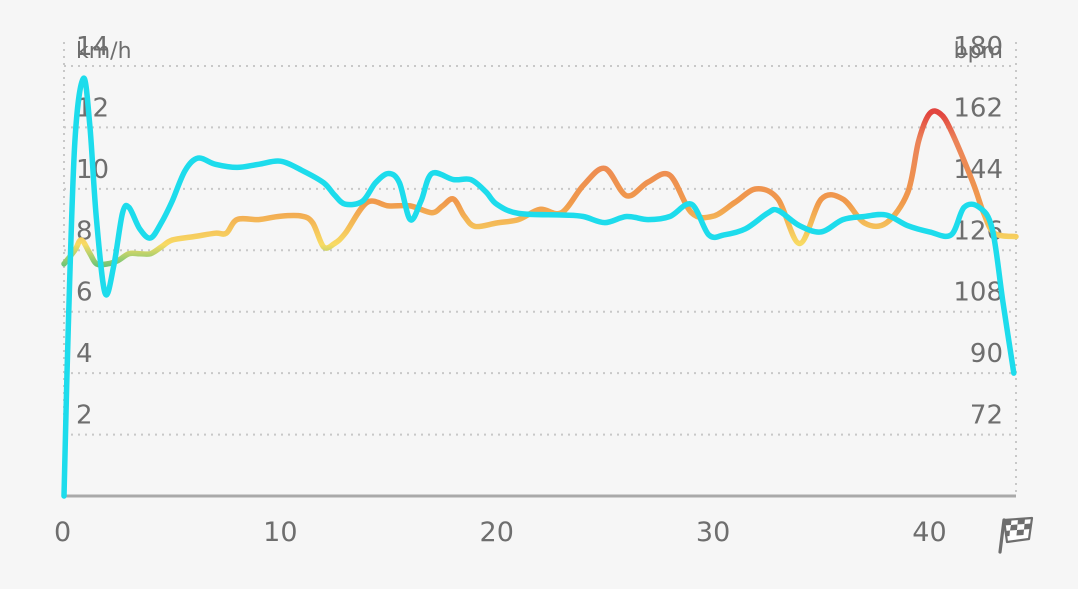  What do you see at coordinates (978, 108) in the screenshot?
I see `right-axis-tick-label: 162` at bounding box center [978, 108].